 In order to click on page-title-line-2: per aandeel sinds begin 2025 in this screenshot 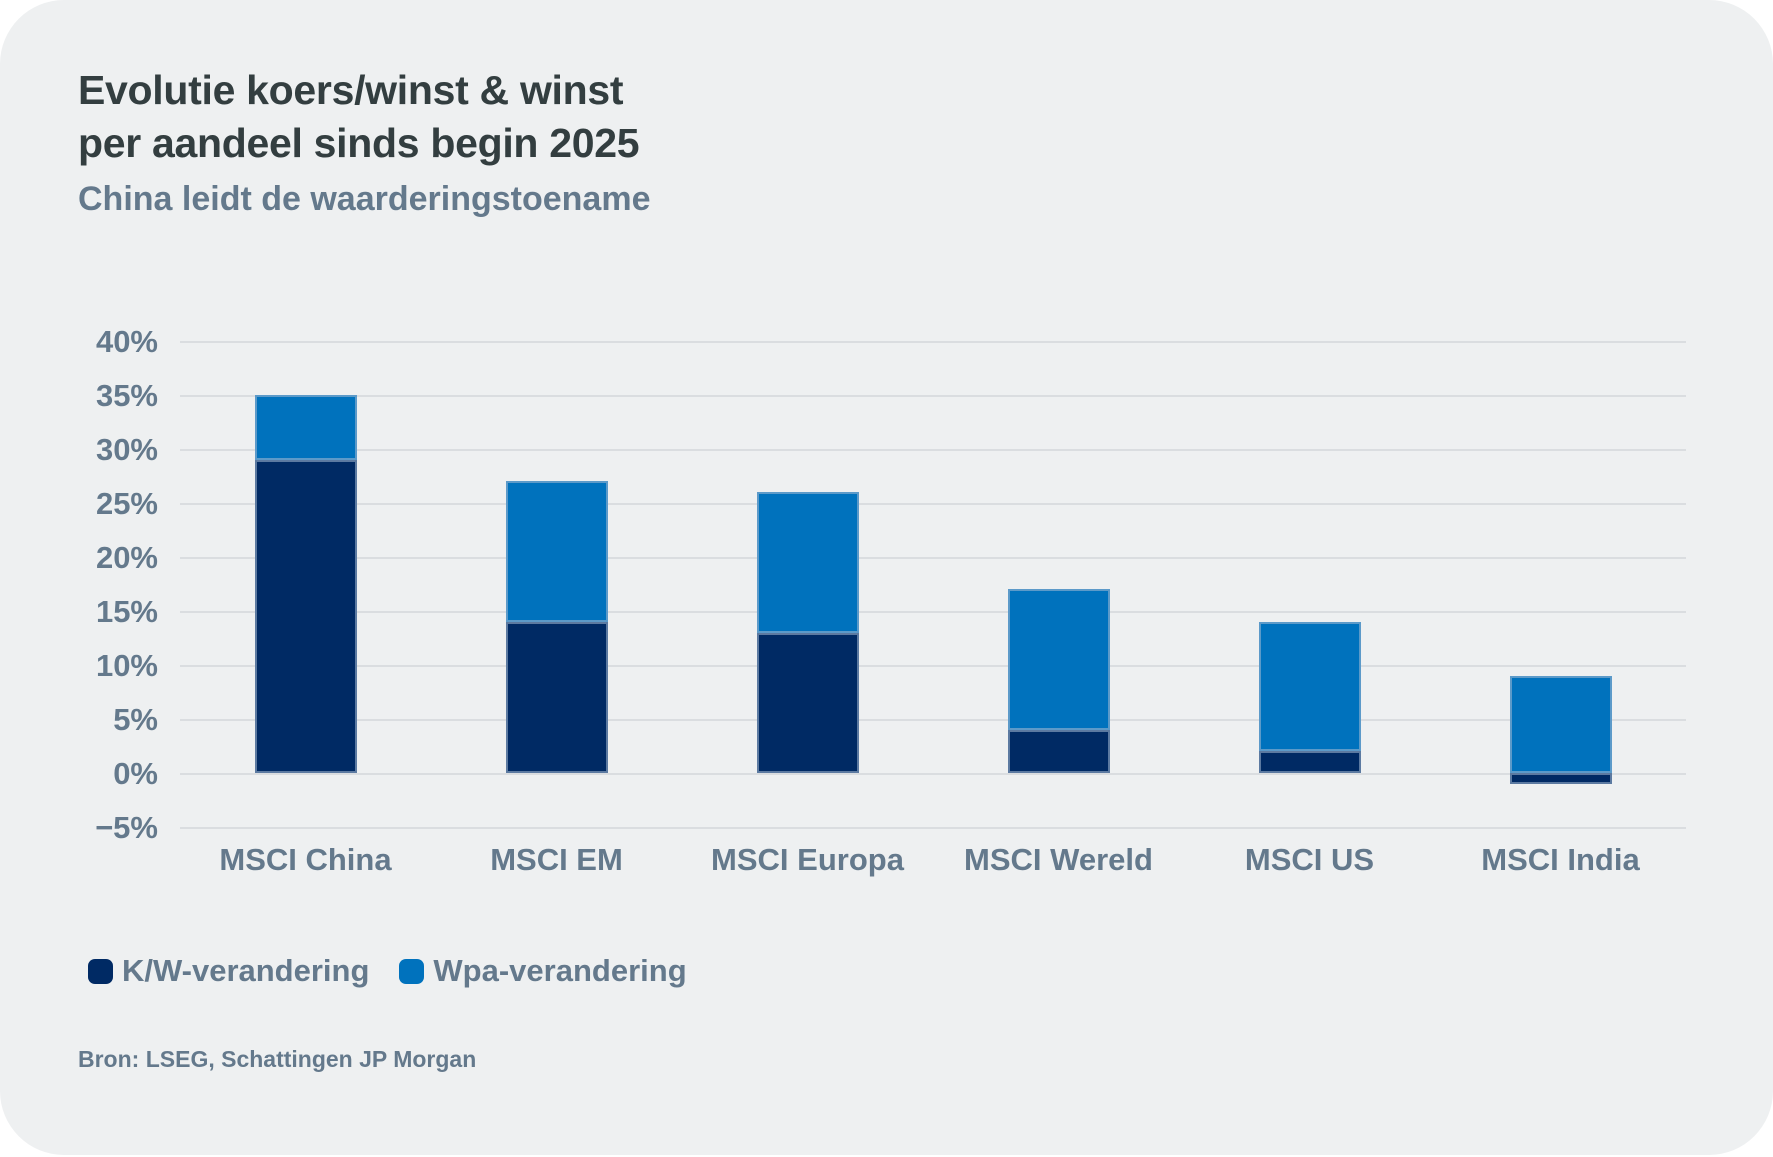, I will do `click(359, 143)`.